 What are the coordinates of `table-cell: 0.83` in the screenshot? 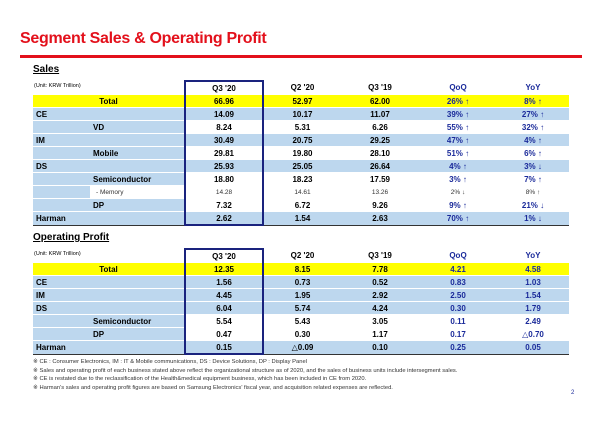 It's located at (458, 282).